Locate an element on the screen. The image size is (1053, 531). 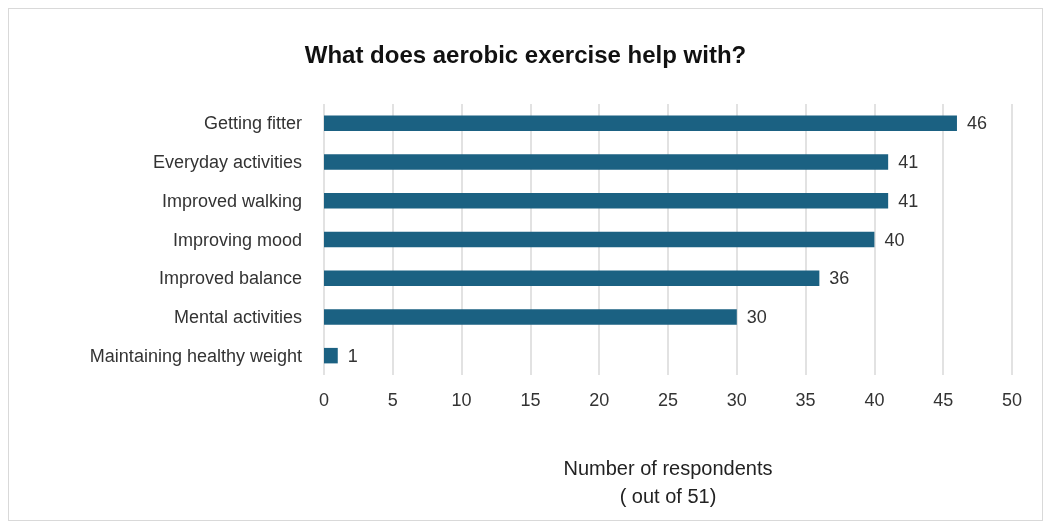
x-tick-label: 50 is located at coordinates (1012, 400).